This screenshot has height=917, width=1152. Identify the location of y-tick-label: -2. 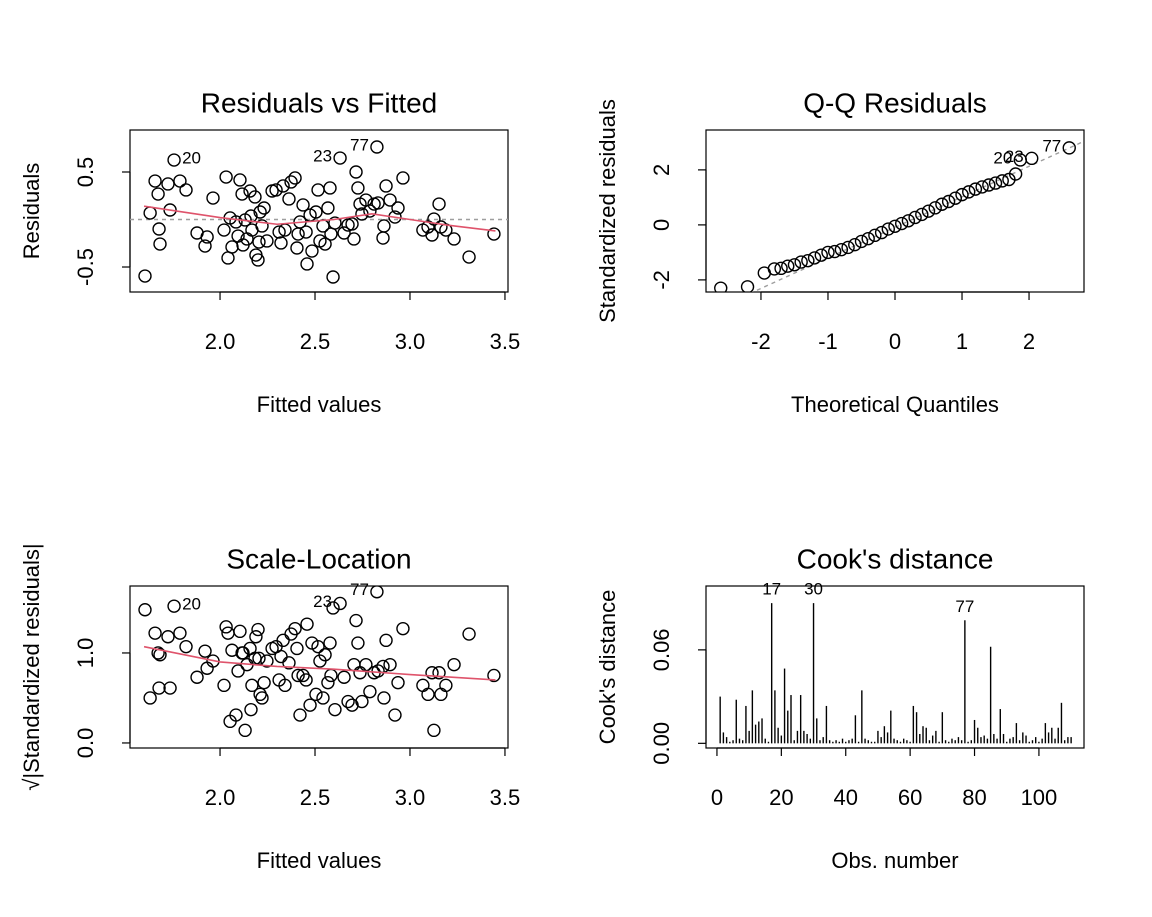
(661, 280).